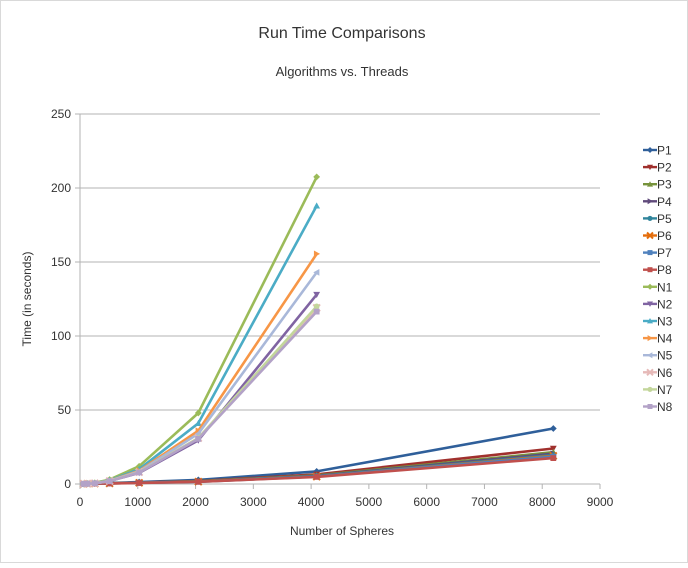  Describe the element at coordinates (664, 236) in the screenshot. I see `legend-label: P6` at that location.